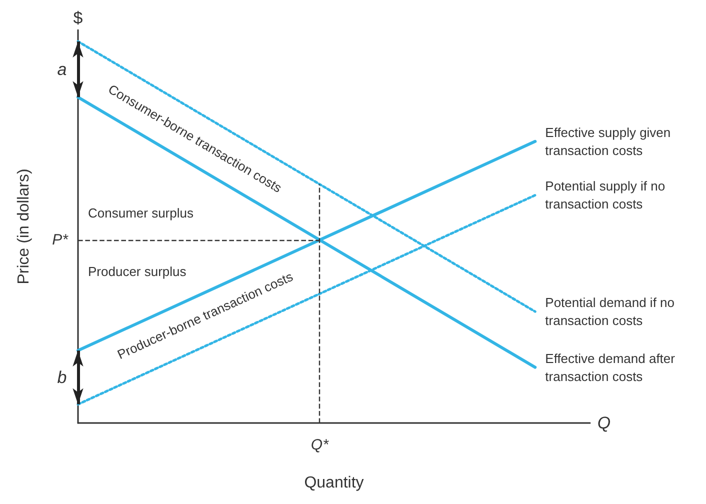 The image size is (706, 504). What do you see at coordinates (612, 367) in the screenshot?
I see `series-label: Effective demand after transaction costs` at bounding box center [612, 367].